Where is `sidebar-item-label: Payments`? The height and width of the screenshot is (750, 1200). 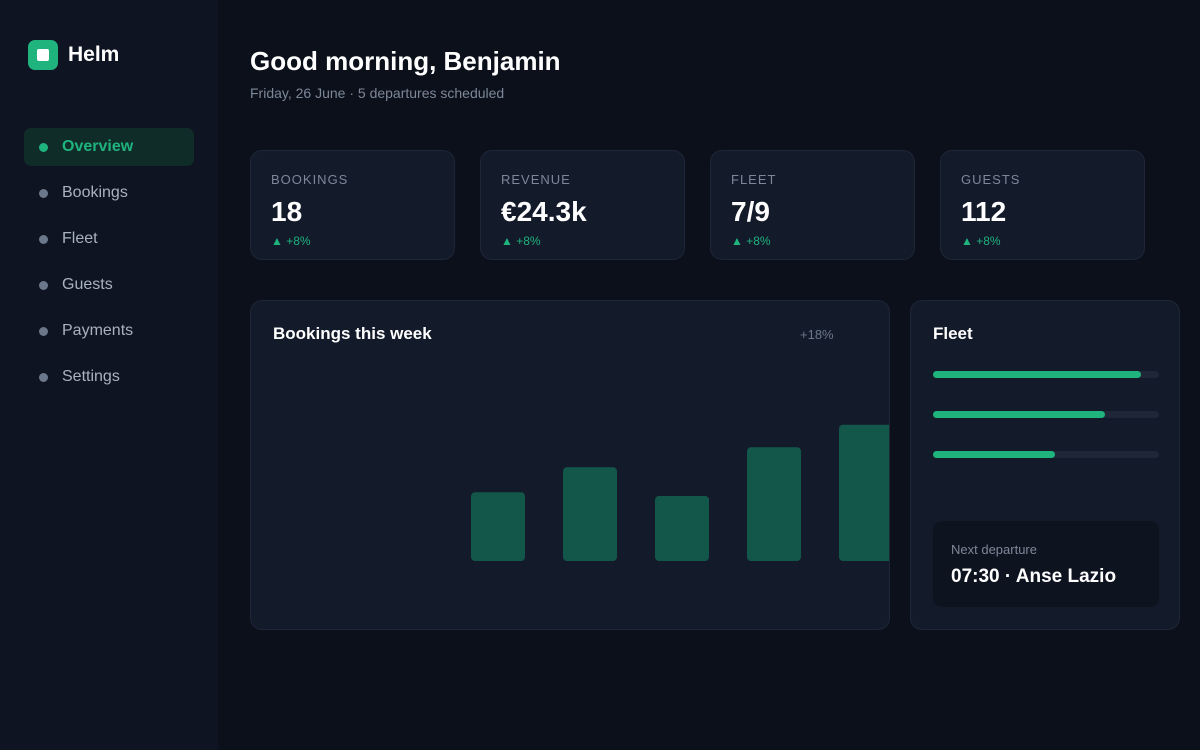 sidebar-item-label: Payments is located at coordinates (98, 330).